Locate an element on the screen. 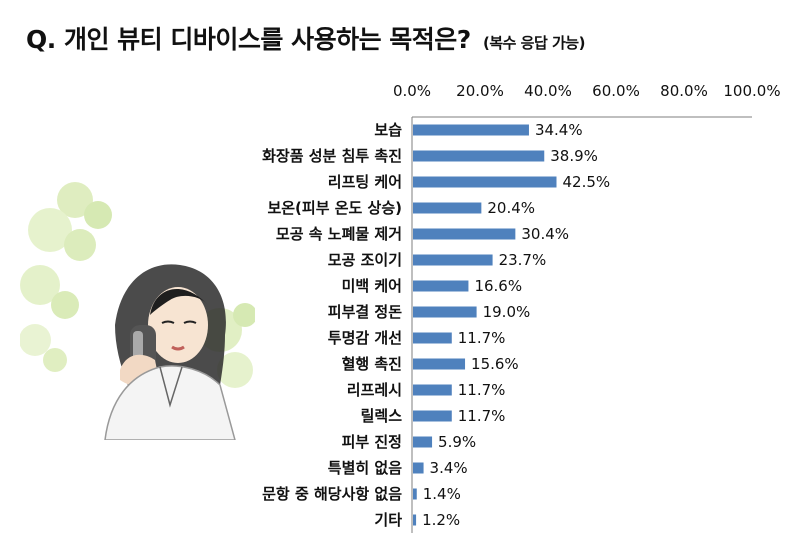  x-tick-label: 80.0% is located at coordinates (684, 91).